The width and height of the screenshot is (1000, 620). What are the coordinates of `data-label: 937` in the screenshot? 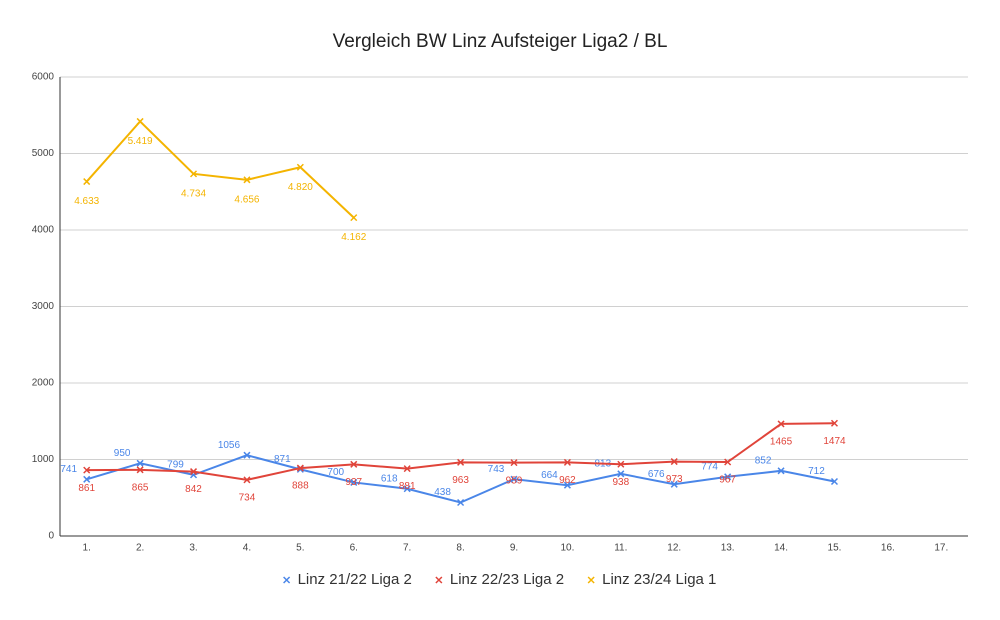 It's located at (353, 482).